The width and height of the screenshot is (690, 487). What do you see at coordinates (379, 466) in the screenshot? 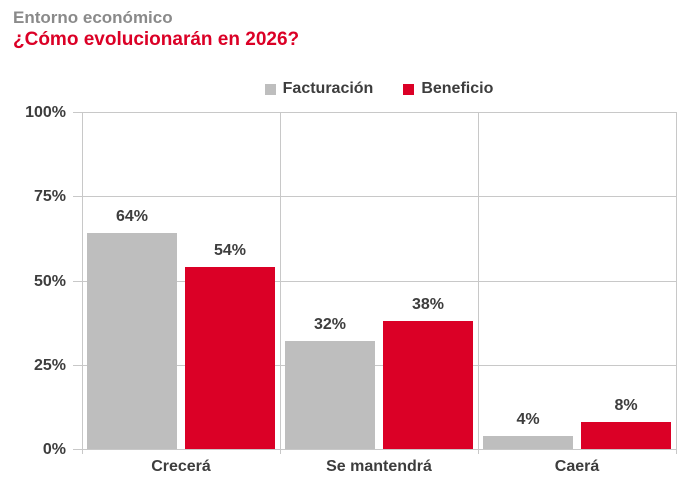
I see `x-axis-category-label: Se mantendrá` at bounding box center [379, 466].